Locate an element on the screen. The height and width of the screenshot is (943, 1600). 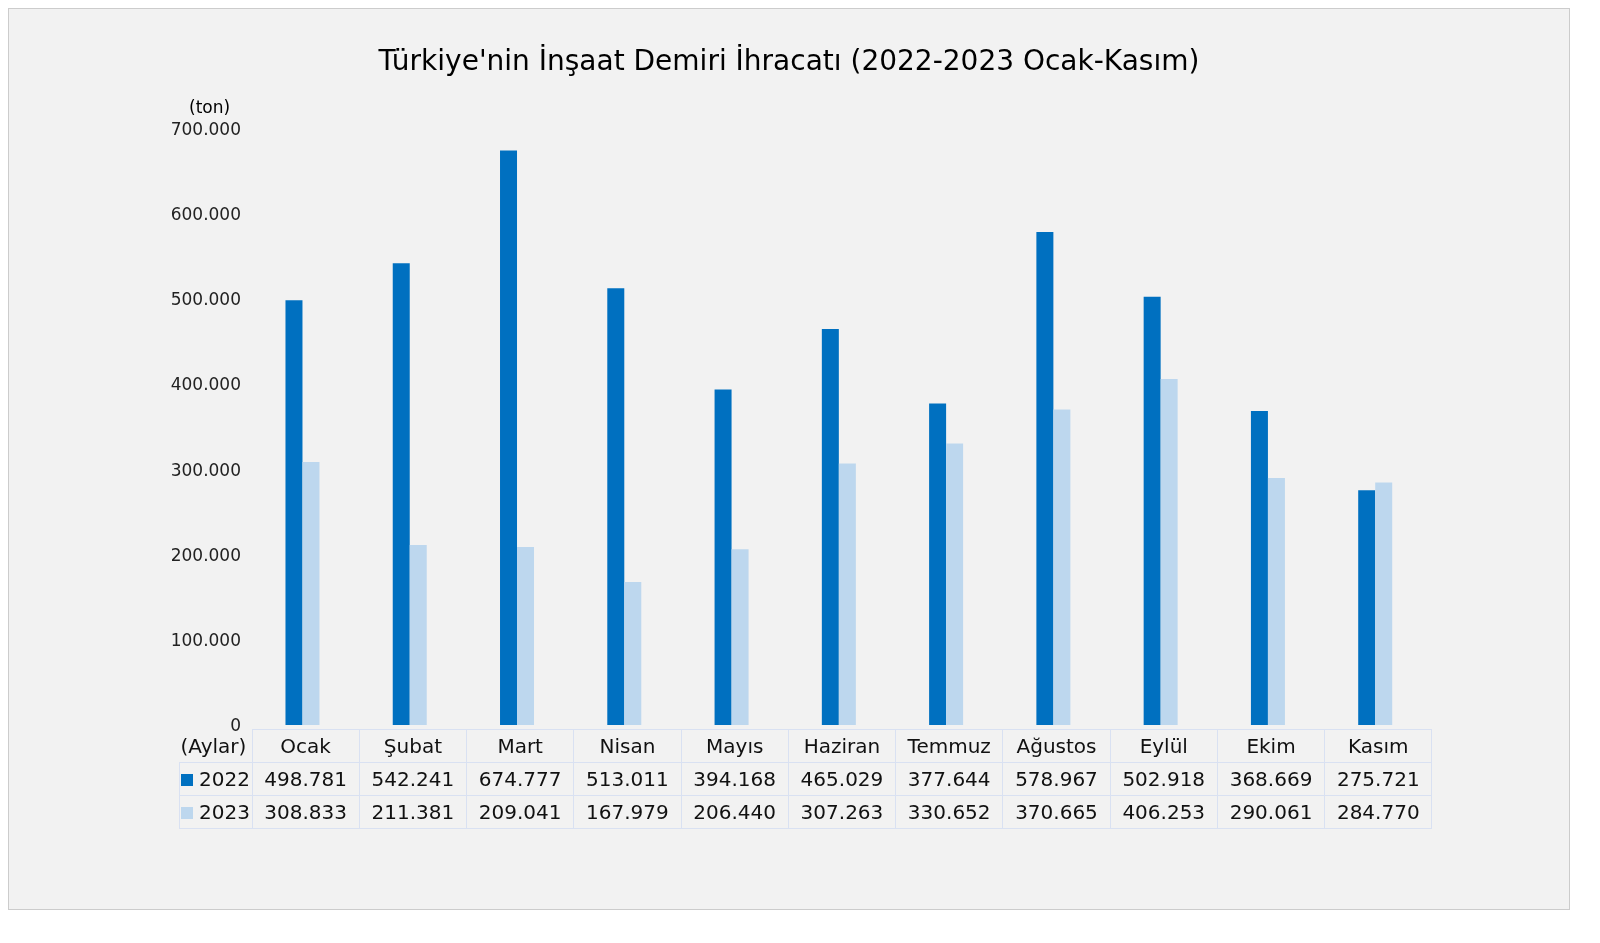
y-tick-label: 100.000 is located at coordinates (205, 639).